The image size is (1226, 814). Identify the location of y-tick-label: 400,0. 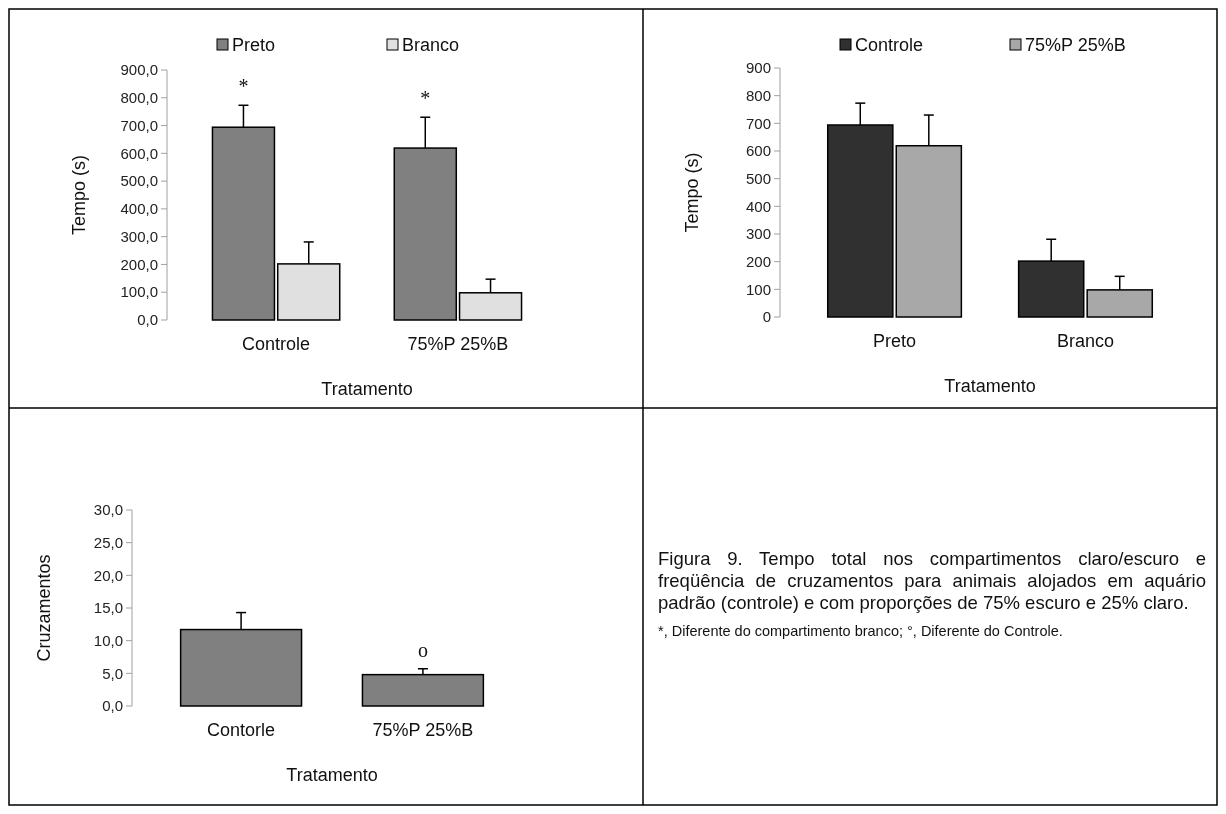
(139, 209).